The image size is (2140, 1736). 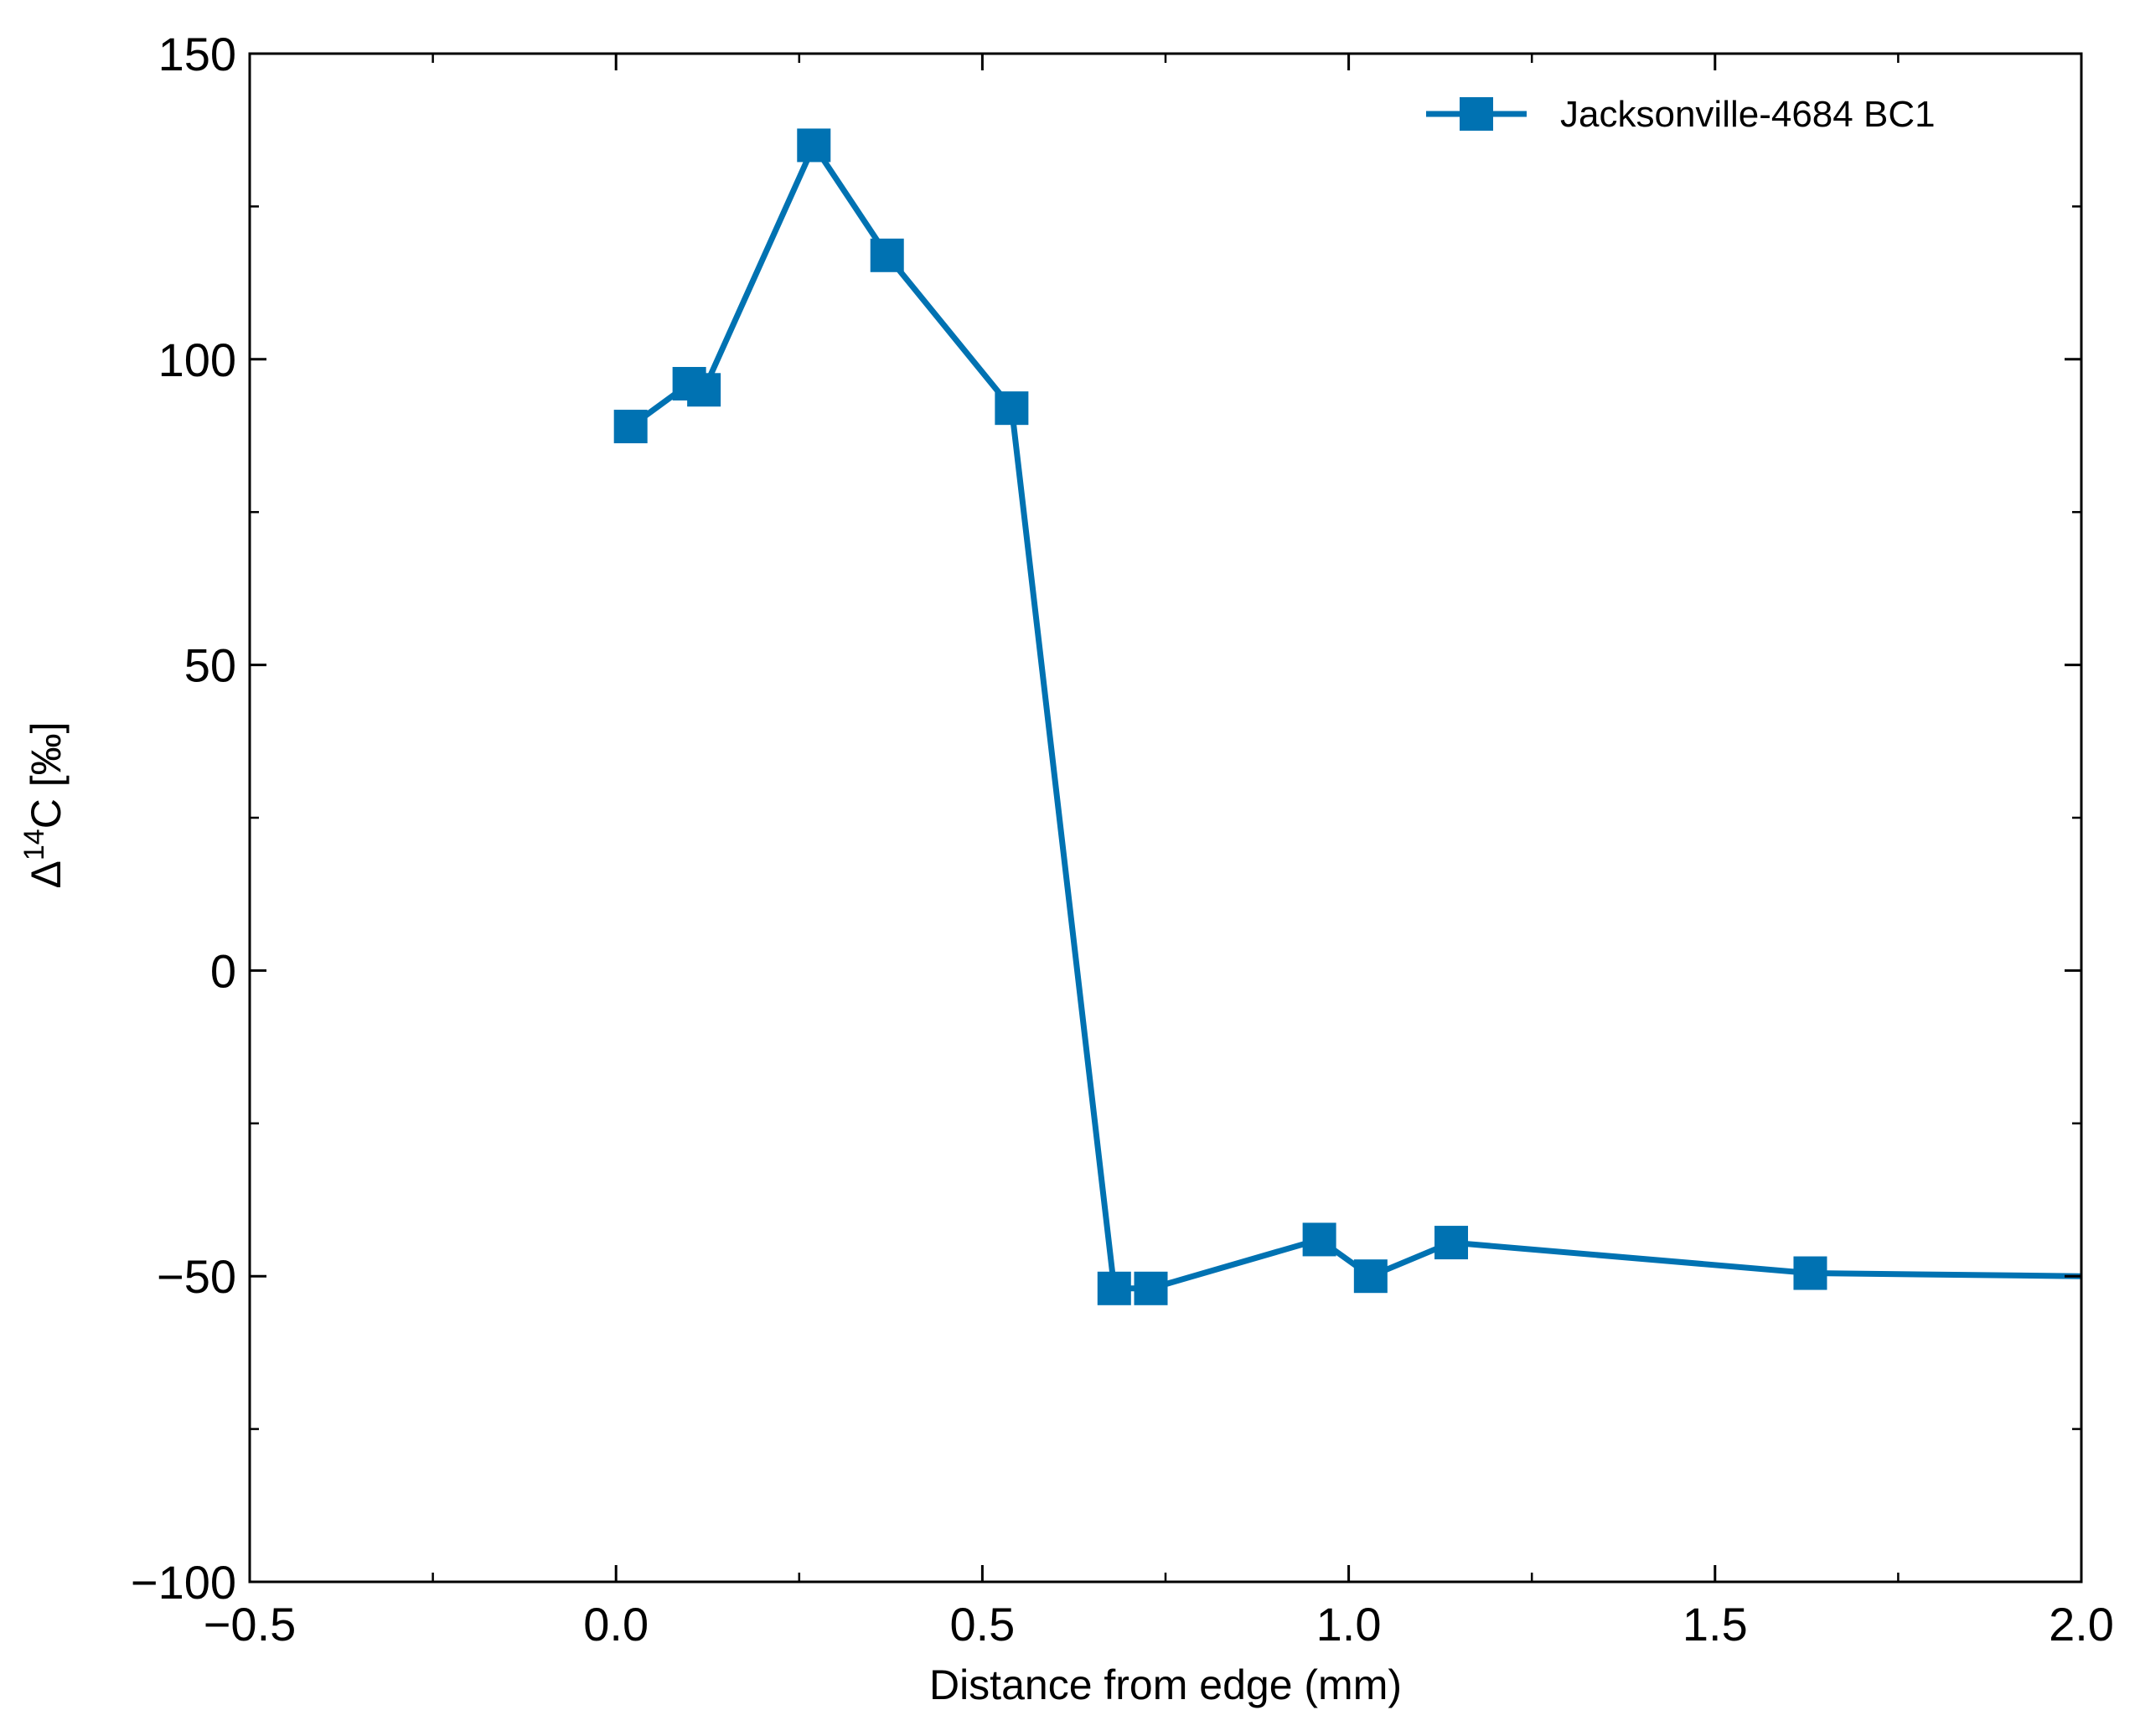 I want to click on y-tick-label: 50, so click(x=210, y=665).